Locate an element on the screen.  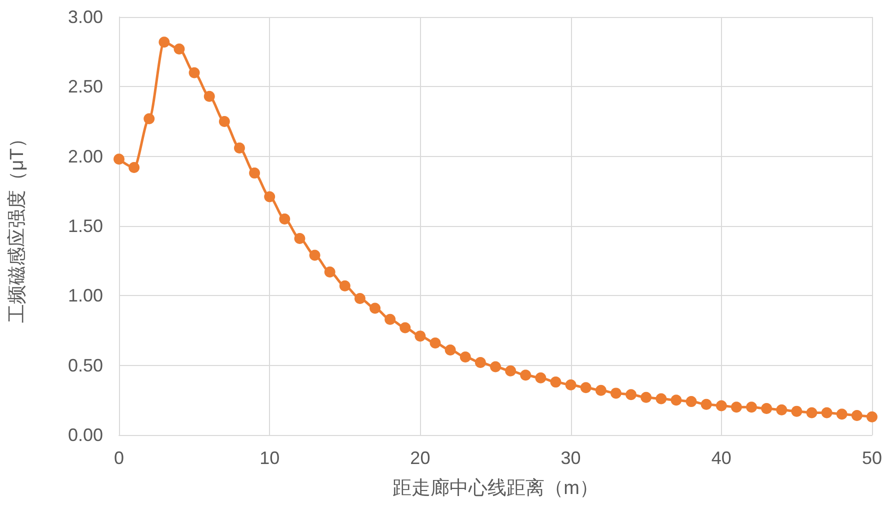
x-tick-label: 40 is located at coordinates (721, 458).